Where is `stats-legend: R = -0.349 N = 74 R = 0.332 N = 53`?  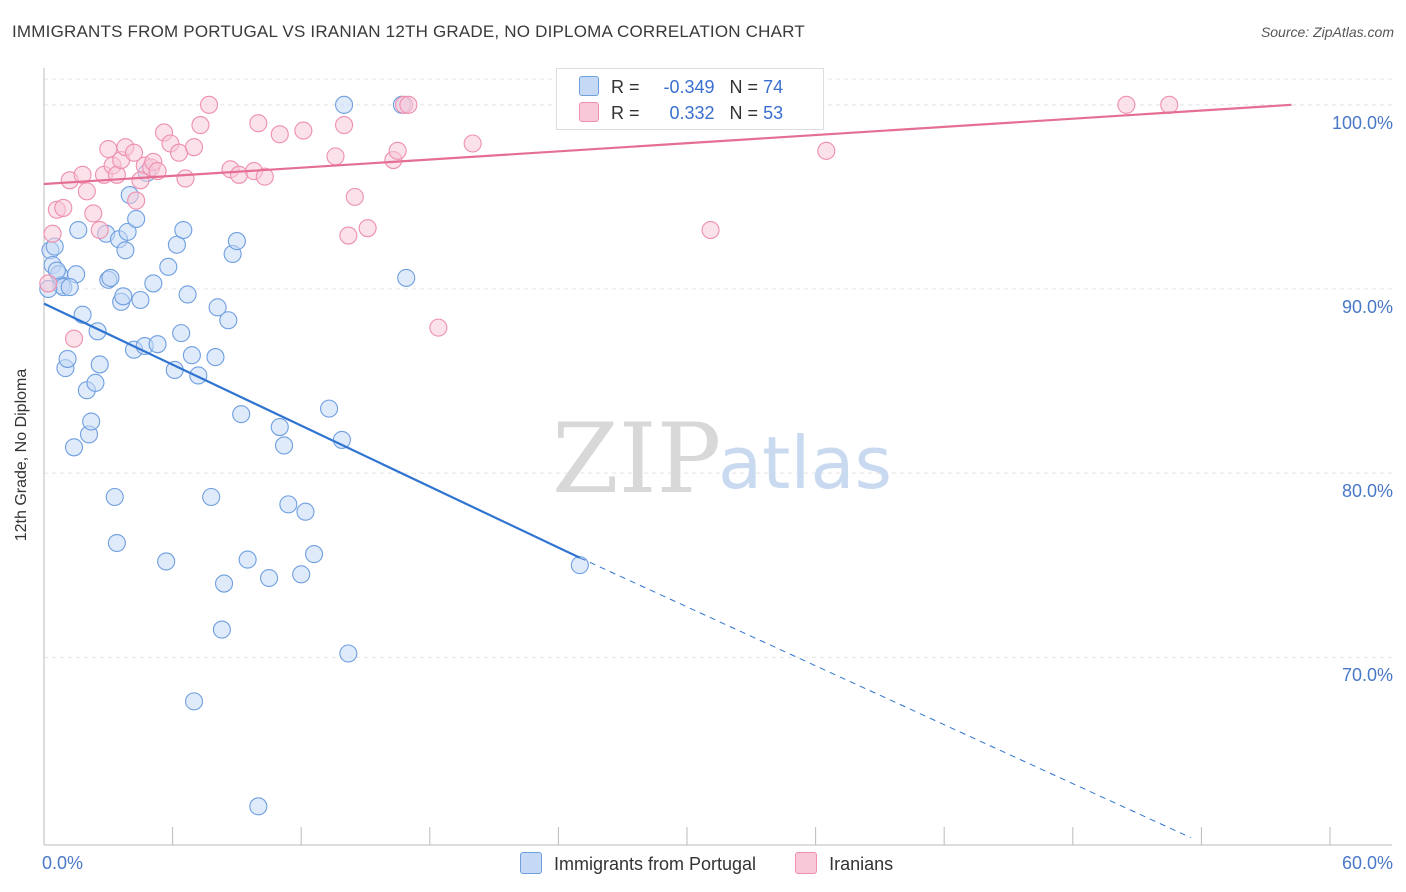 stats-legend: R = -0.349 N = 74 R = 0.332 N = 53 is located at coordinates (690, 99).